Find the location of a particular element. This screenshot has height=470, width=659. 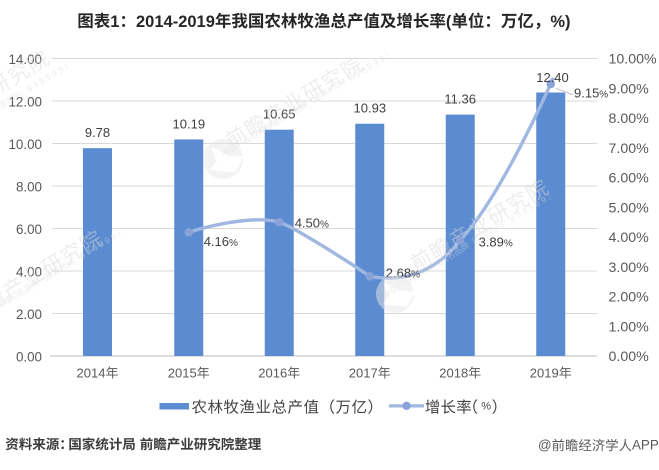

svg-text: 2014 is located at coordinates (91, 373).